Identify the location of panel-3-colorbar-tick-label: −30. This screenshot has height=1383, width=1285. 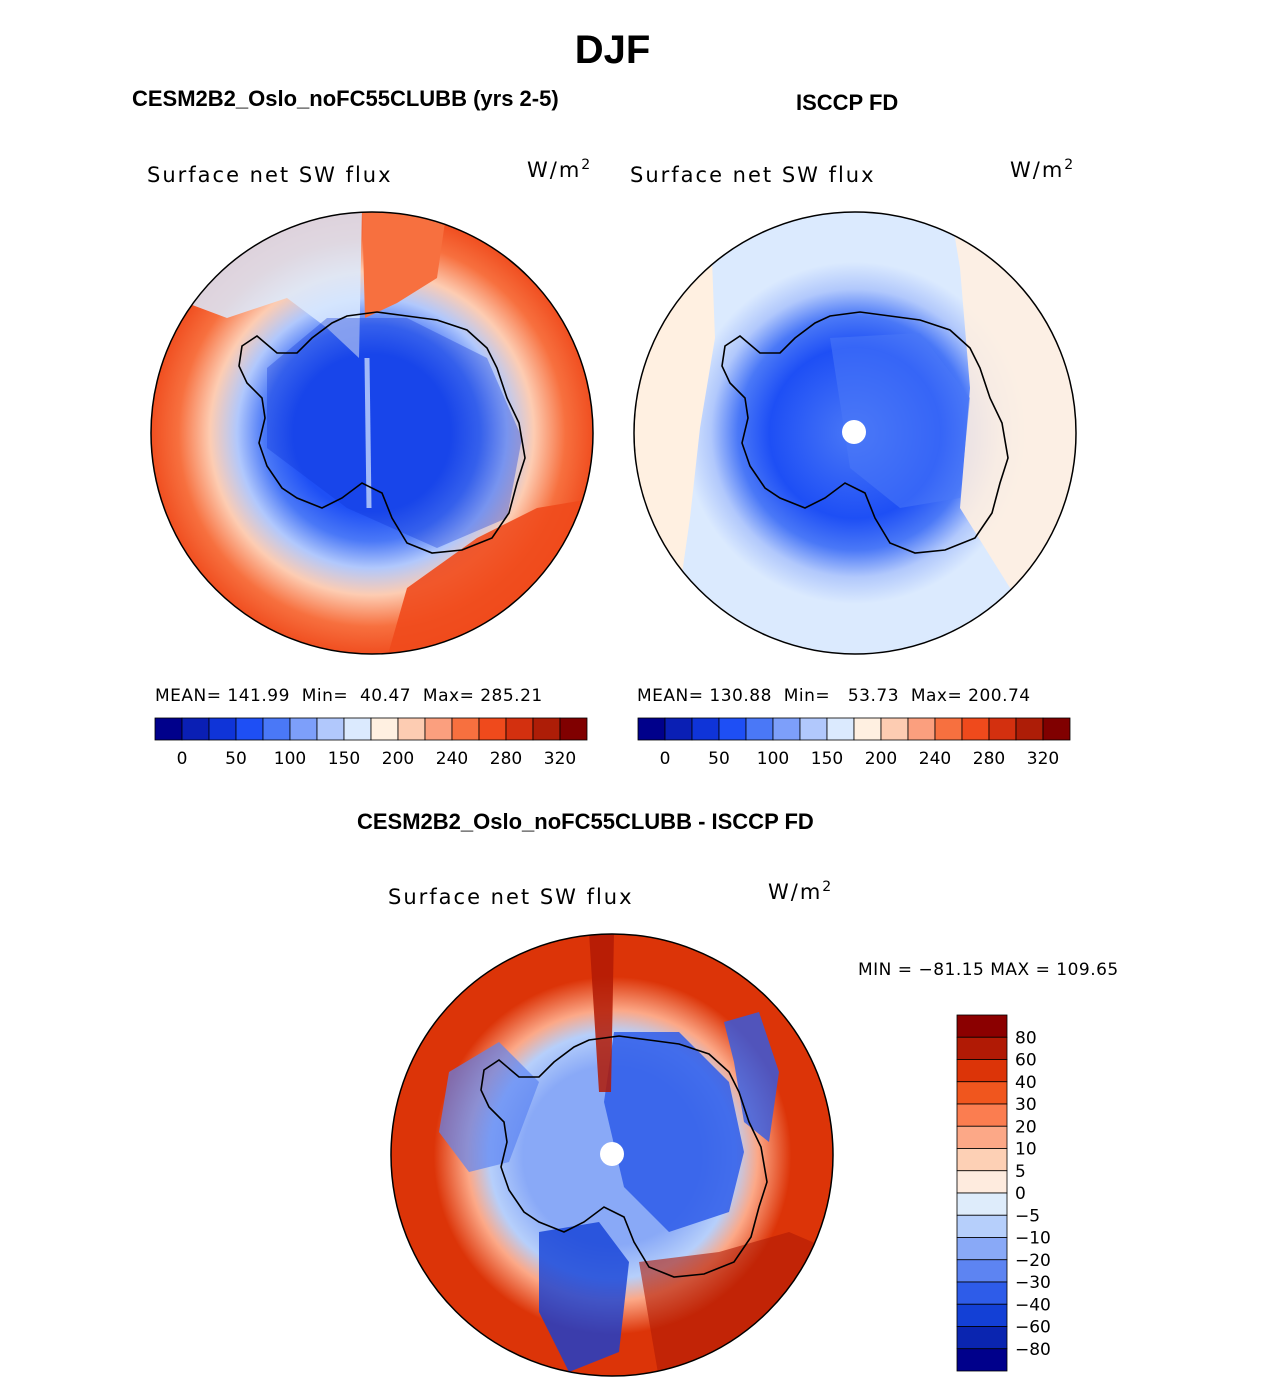
(1033, 1283).